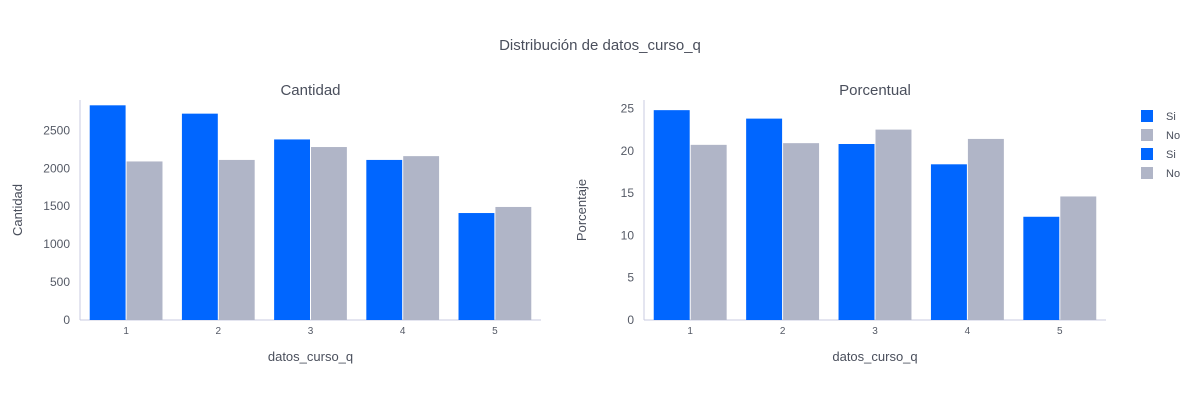 This screenshot has height=400, width=1200. I want to click on y-tick-label: 25, so click(628, 108).